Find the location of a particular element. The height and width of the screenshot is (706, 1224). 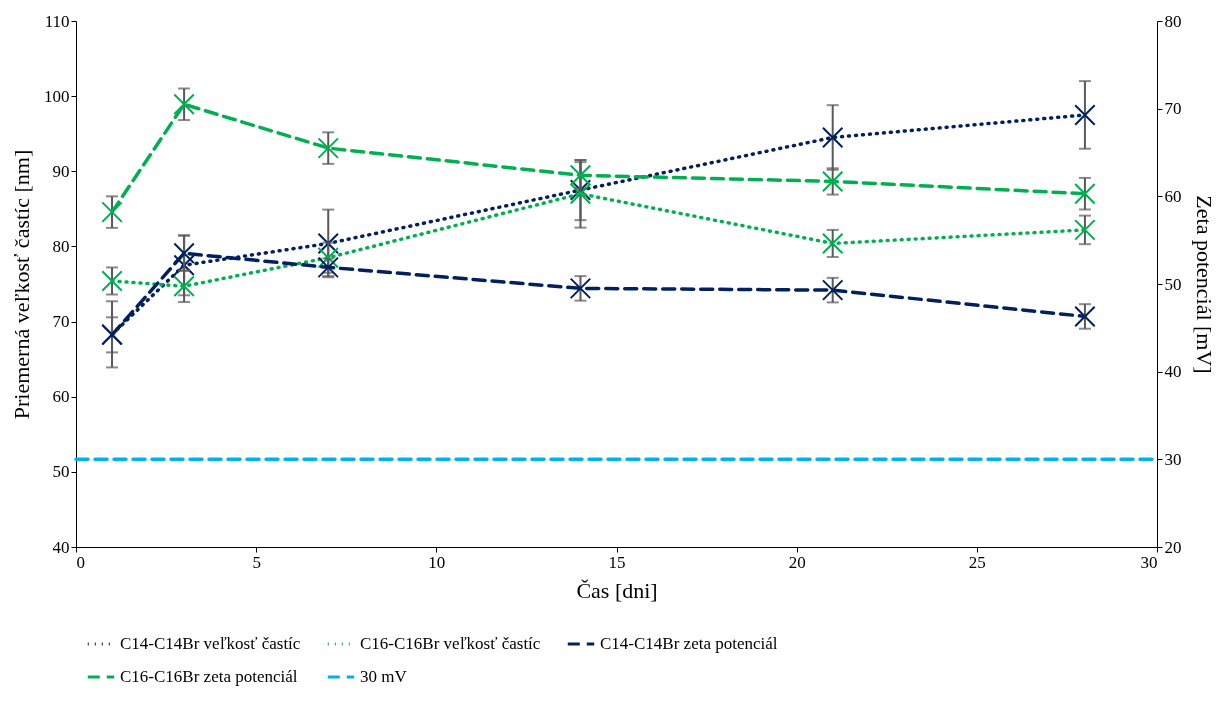

y2-tick-label: 80 is located at coordinates (1173, 21).